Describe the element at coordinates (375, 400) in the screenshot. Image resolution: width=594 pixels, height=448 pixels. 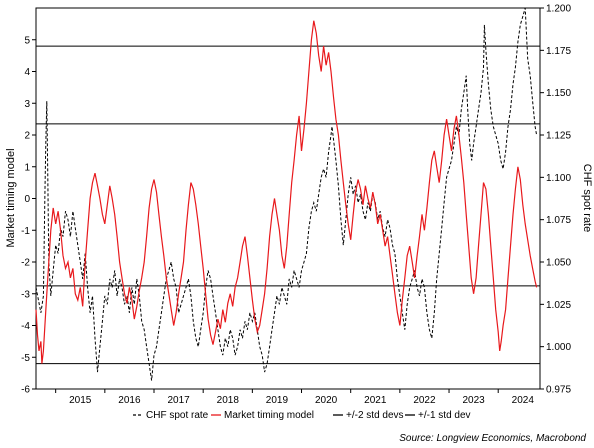
I see `x-tick-label: 2021` at that location.